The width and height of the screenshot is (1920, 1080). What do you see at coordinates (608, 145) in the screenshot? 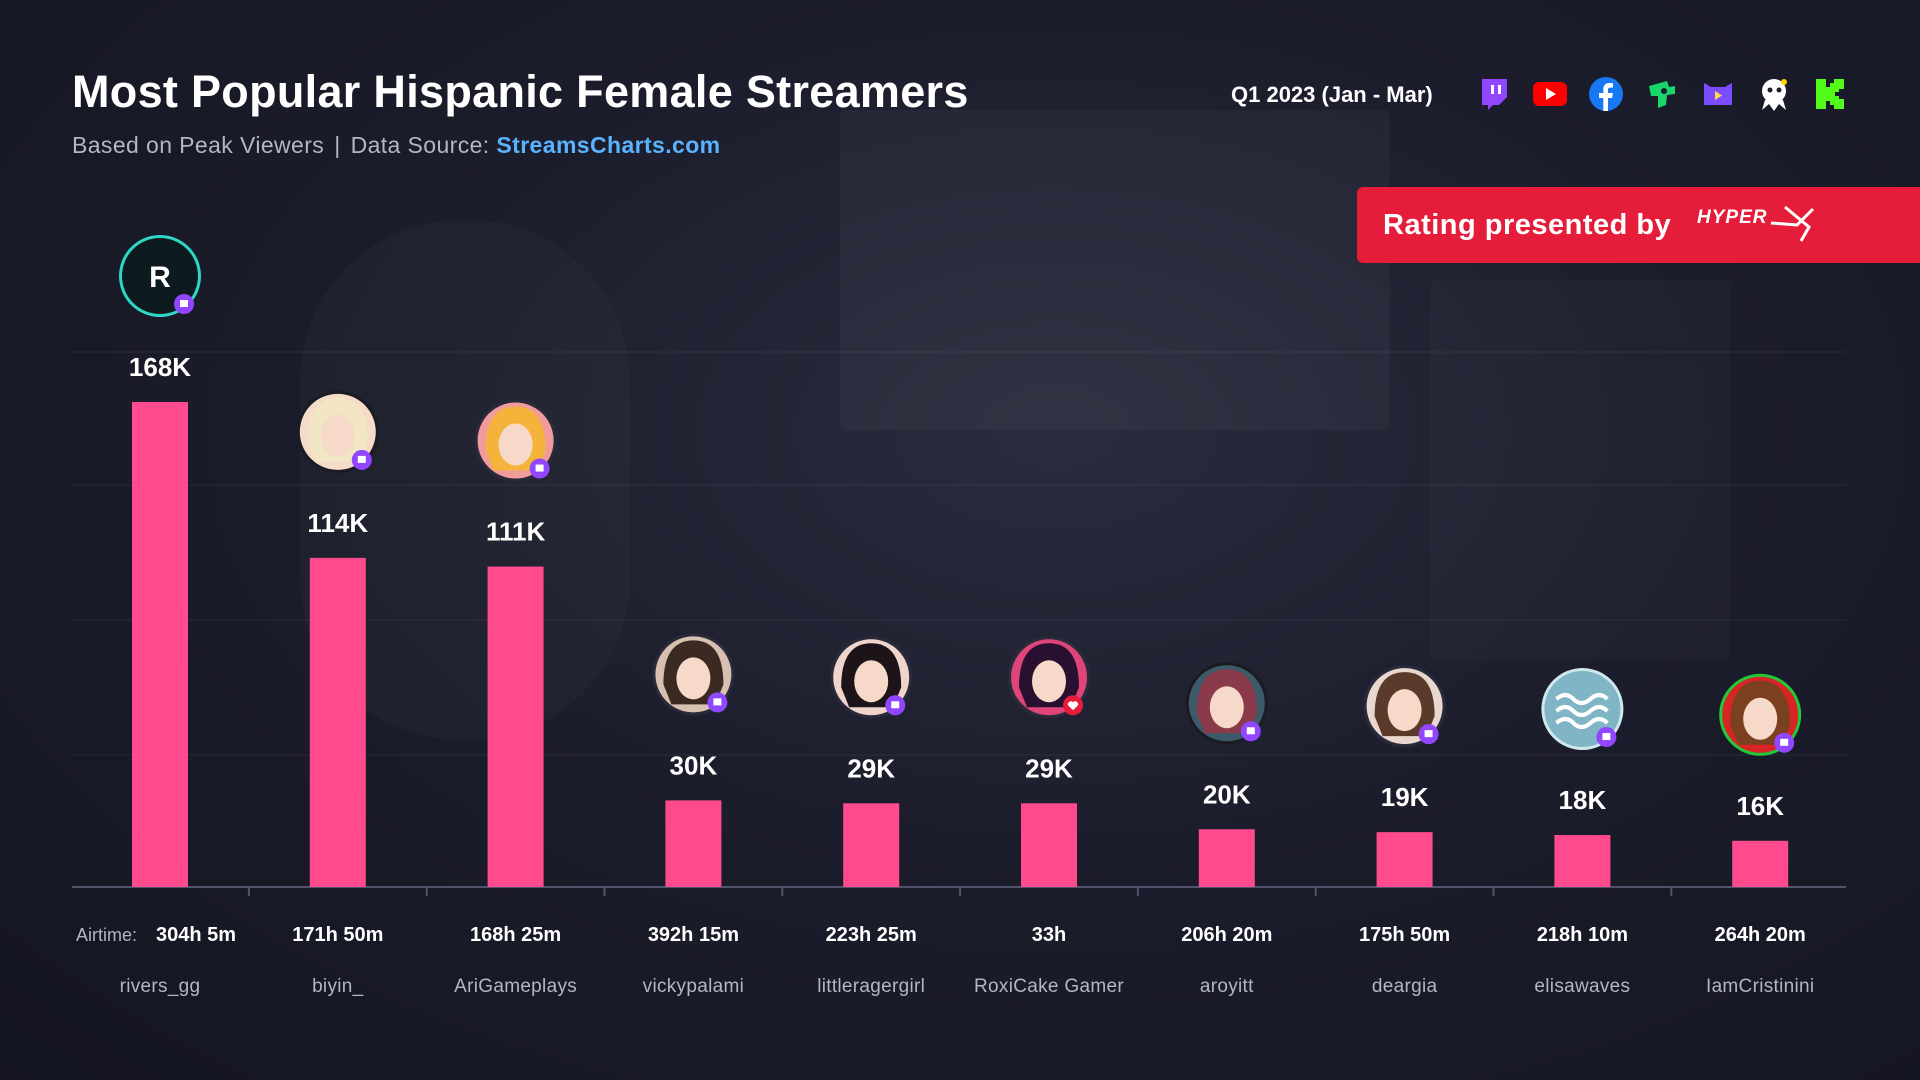
I see `source-link: StreamsCharts.com` at bounding box center [608, 145].